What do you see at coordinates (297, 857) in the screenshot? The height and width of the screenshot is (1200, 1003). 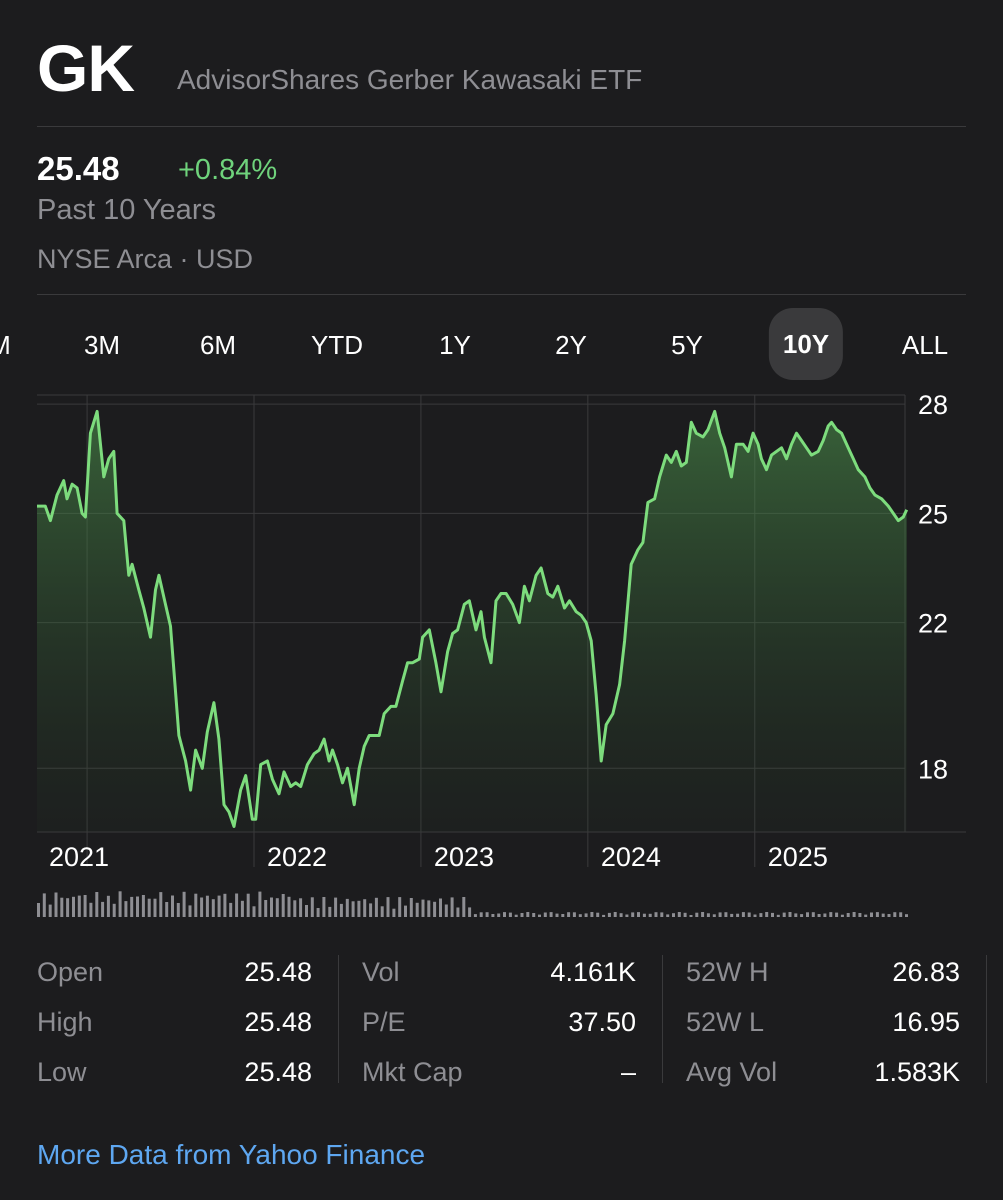 I see `x-tick-label: 2022` at bounding box center [297, 857].